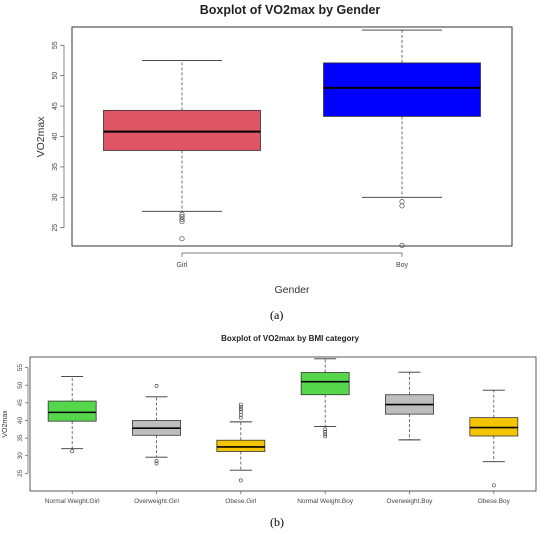 The height and width of the screenshot is (535, 550). I want to click on chart-a-y-tick-label: 40, so click(55, 137).